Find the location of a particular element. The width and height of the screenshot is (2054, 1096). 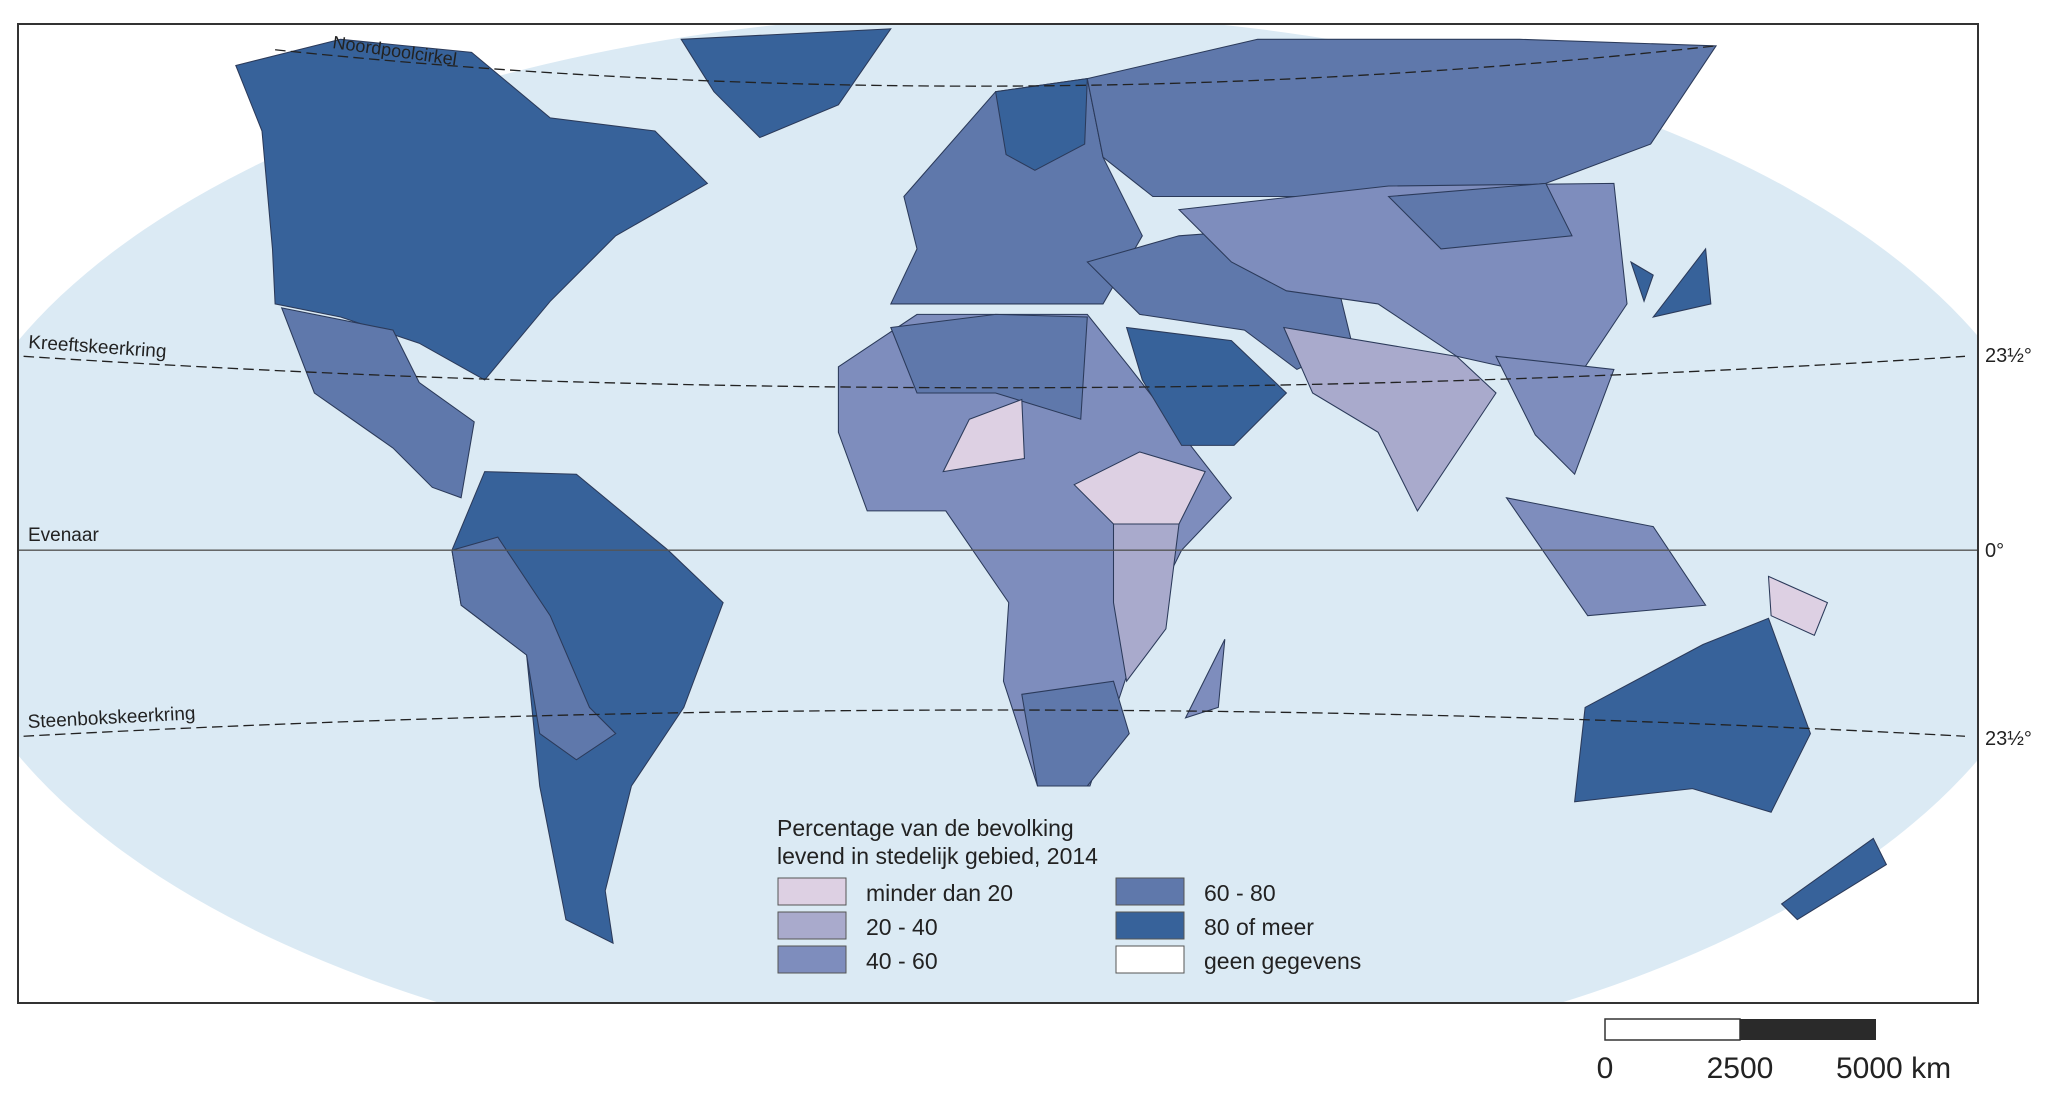

scale-label-5000: 5000 km is located at coordinates (1893, 1068).